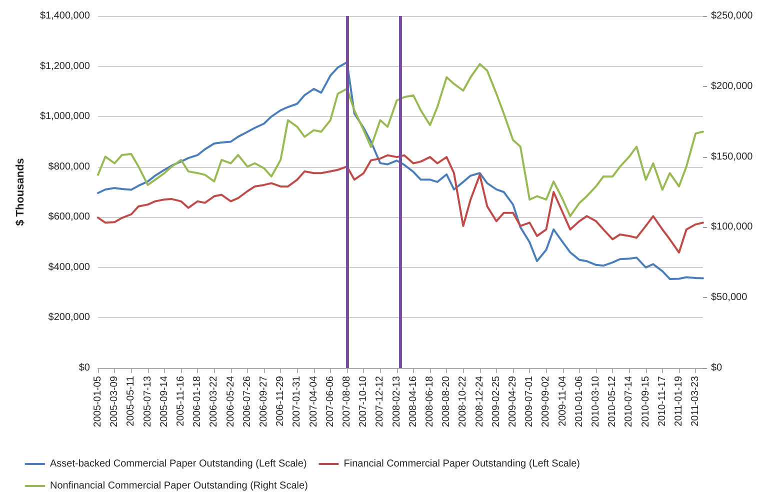  Describe the element at coordinates (679, 401) in the screenshot. I see `x-tick-label: 2011-01-19` at that location.